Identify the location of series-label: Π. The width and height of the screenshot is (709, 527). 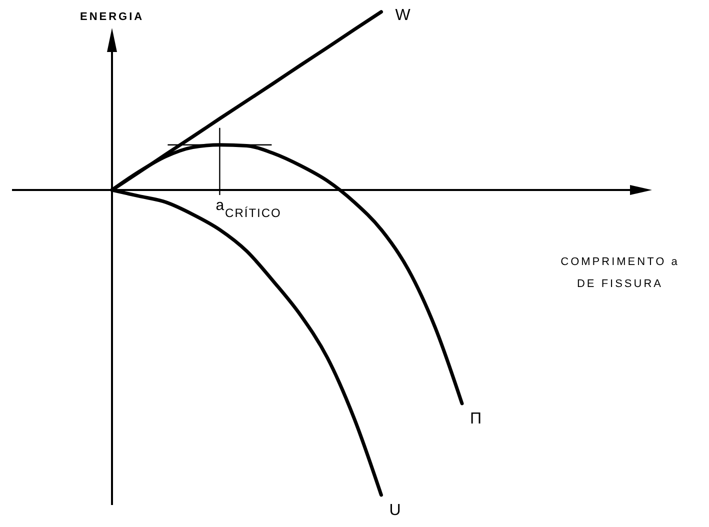
(476, 419).